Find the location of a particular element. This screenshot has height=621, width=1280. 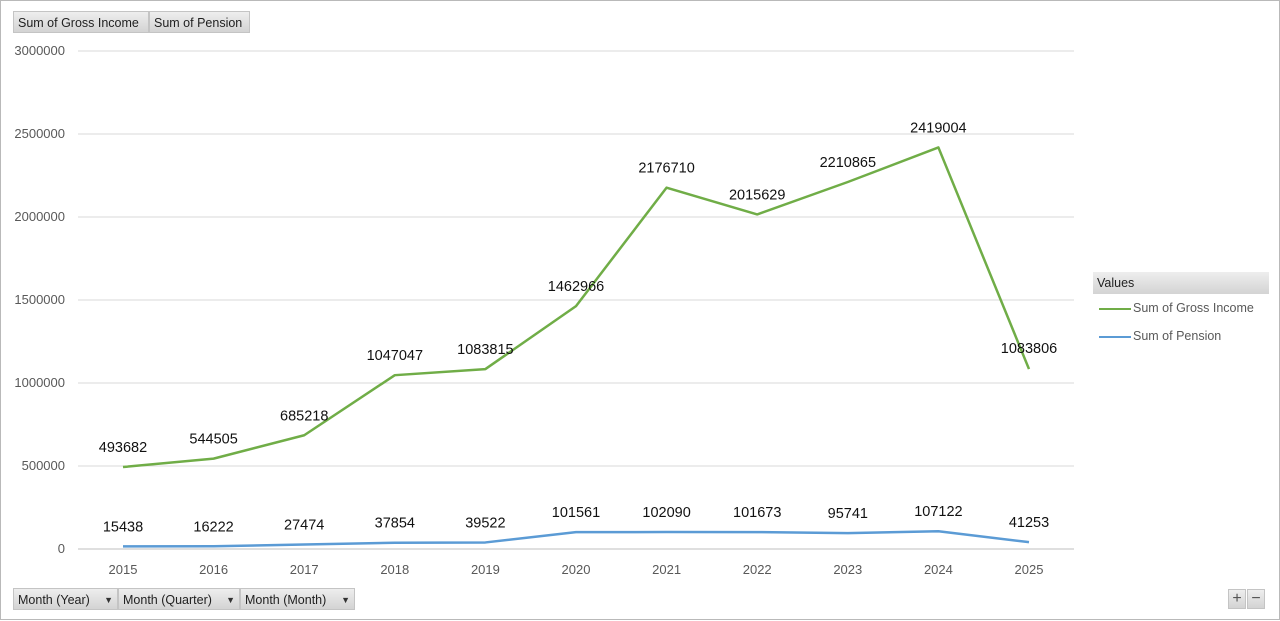

axis-field-month-month-button: Month (Month) ▼ is located at coordinates (297, 599).